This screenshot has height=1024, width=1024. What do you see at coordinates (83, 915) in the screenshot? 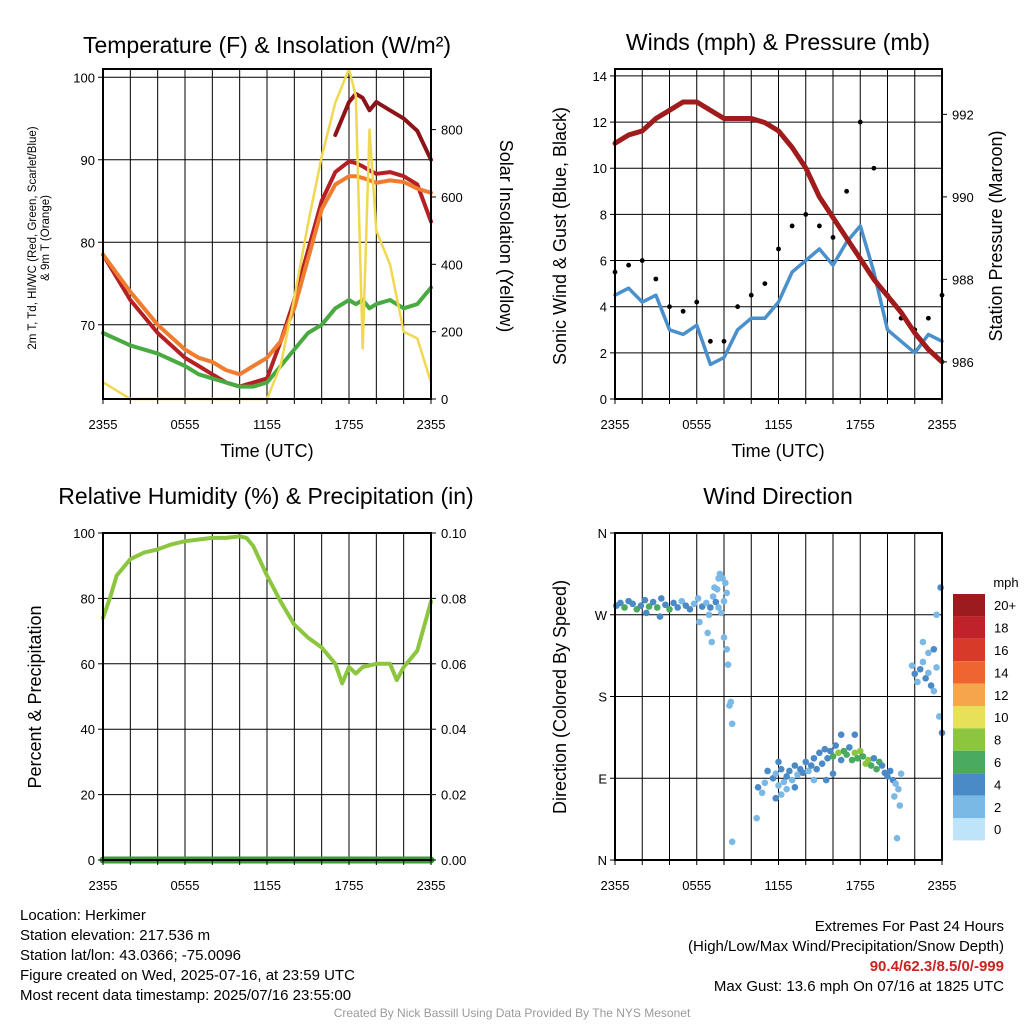
I see `station-location: Location: Herkimer` at bounding box center [83, 915].